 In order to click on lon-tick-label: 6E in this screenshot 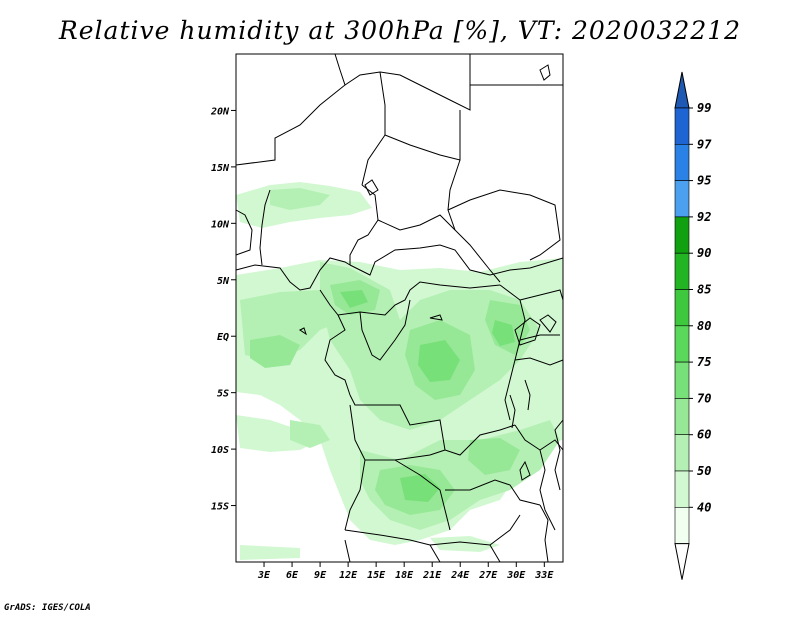, I will do `click(292, 575)`.